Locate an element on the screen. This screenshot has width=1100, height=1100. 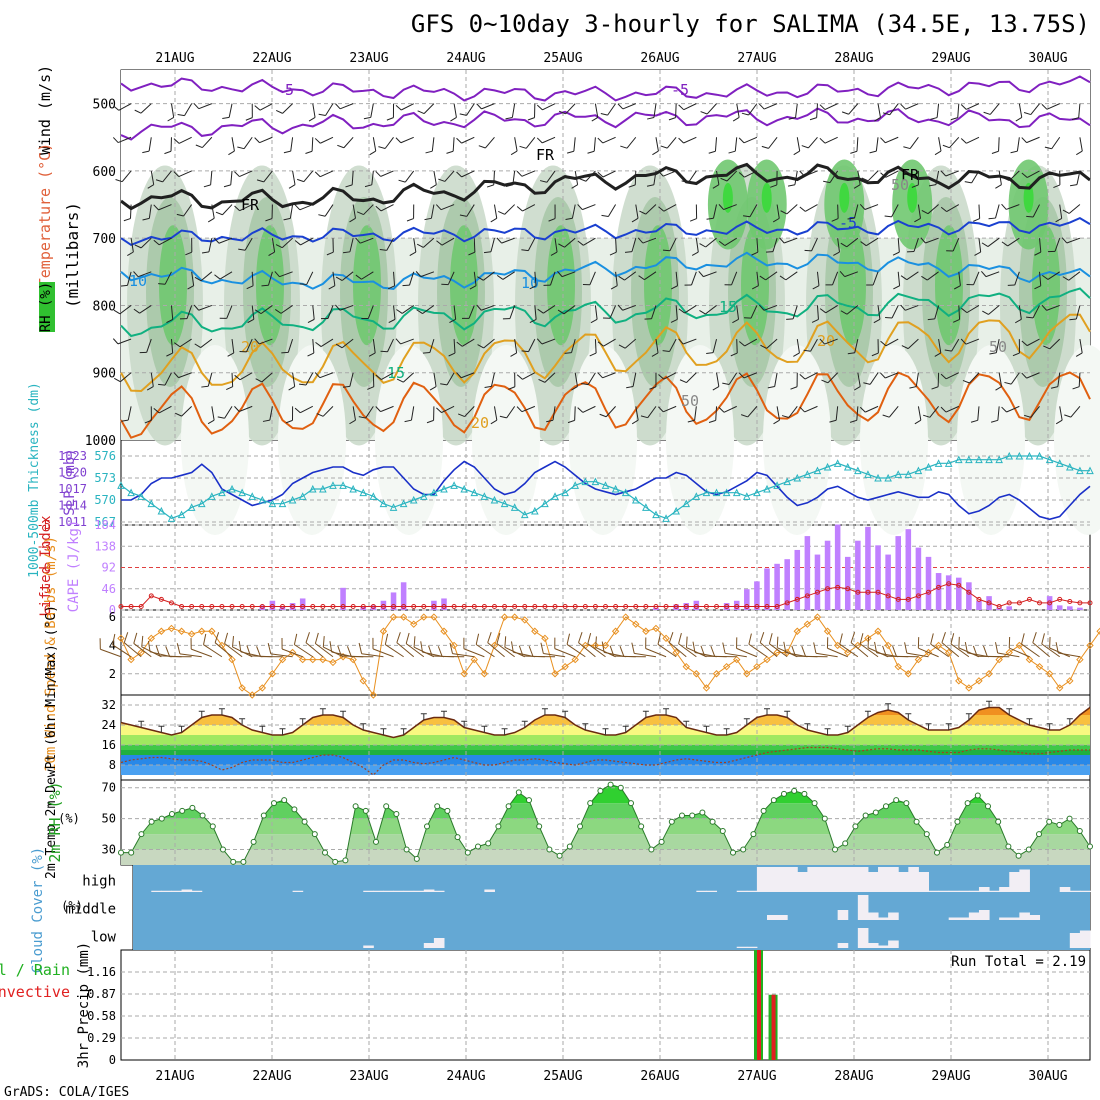
rh-shade-core is located at coordinates (727, 197).